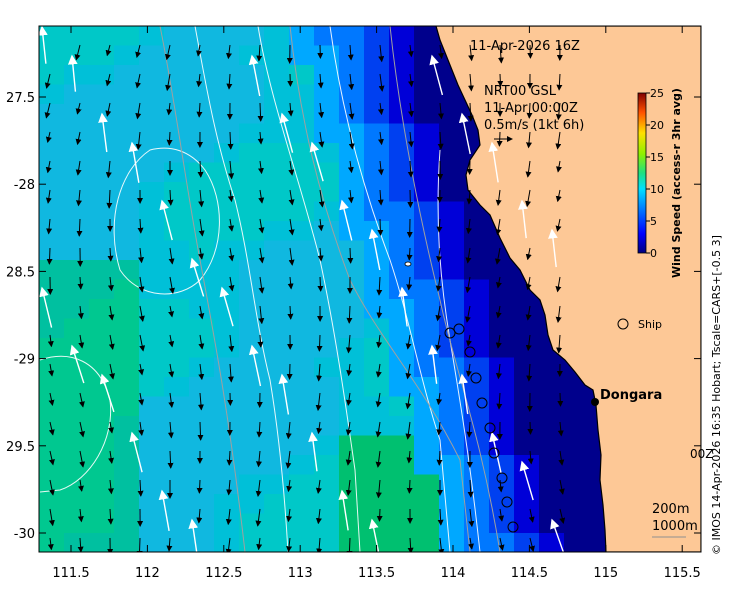  Describe the element at coordinates (481, 428) in the screenshot. I see `glider-track` at that location.